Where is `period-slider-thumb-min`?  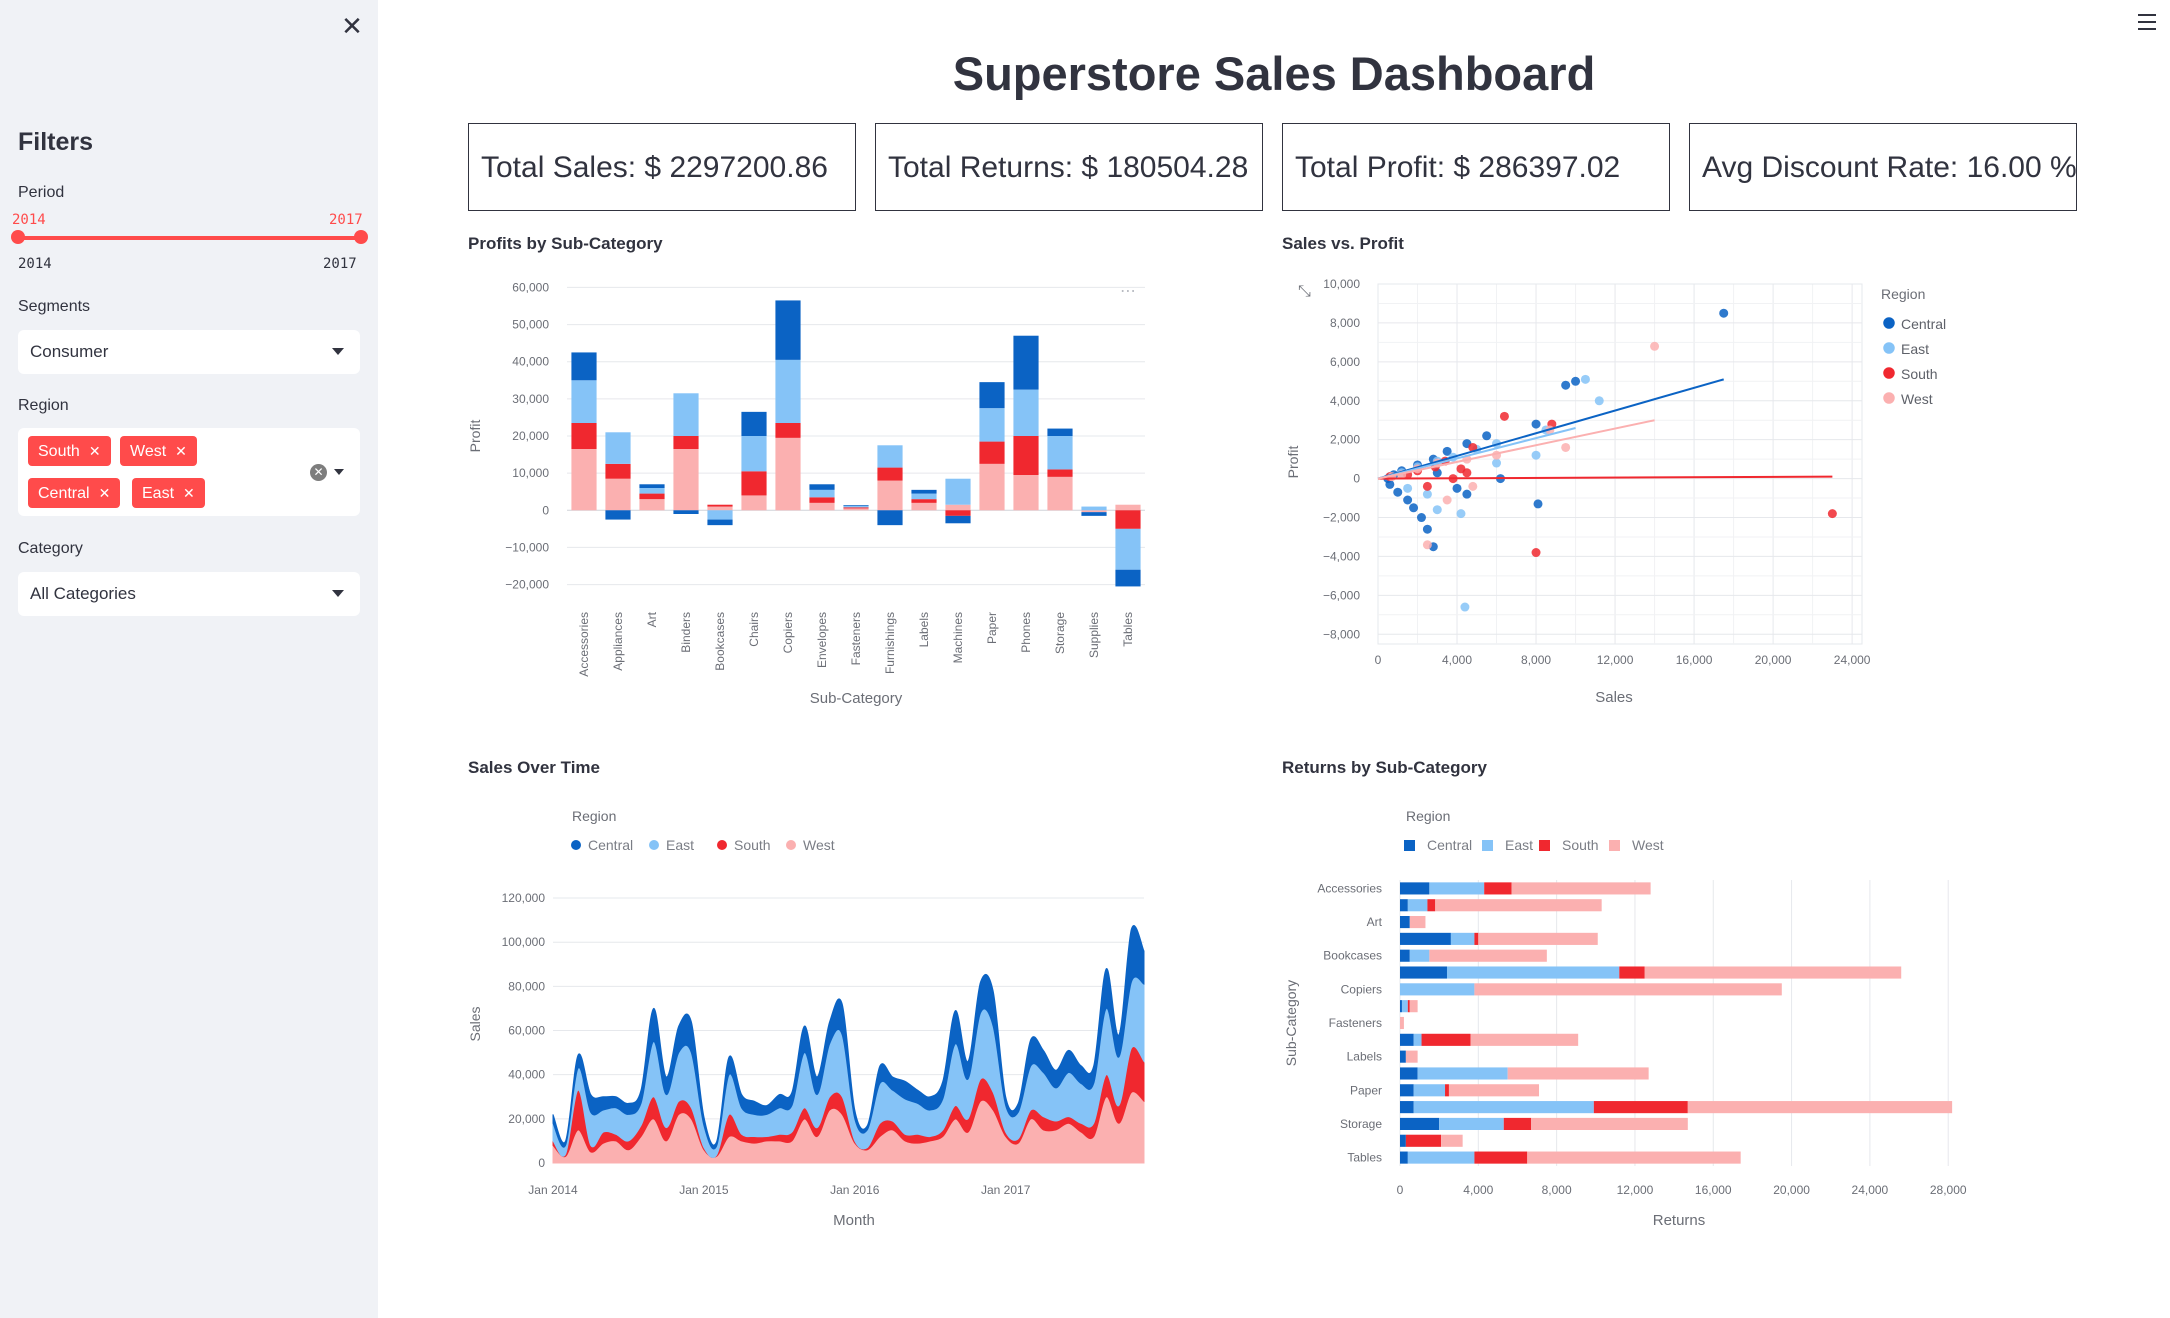
period-slider-thumb-min is located at coordinates (18, 237).